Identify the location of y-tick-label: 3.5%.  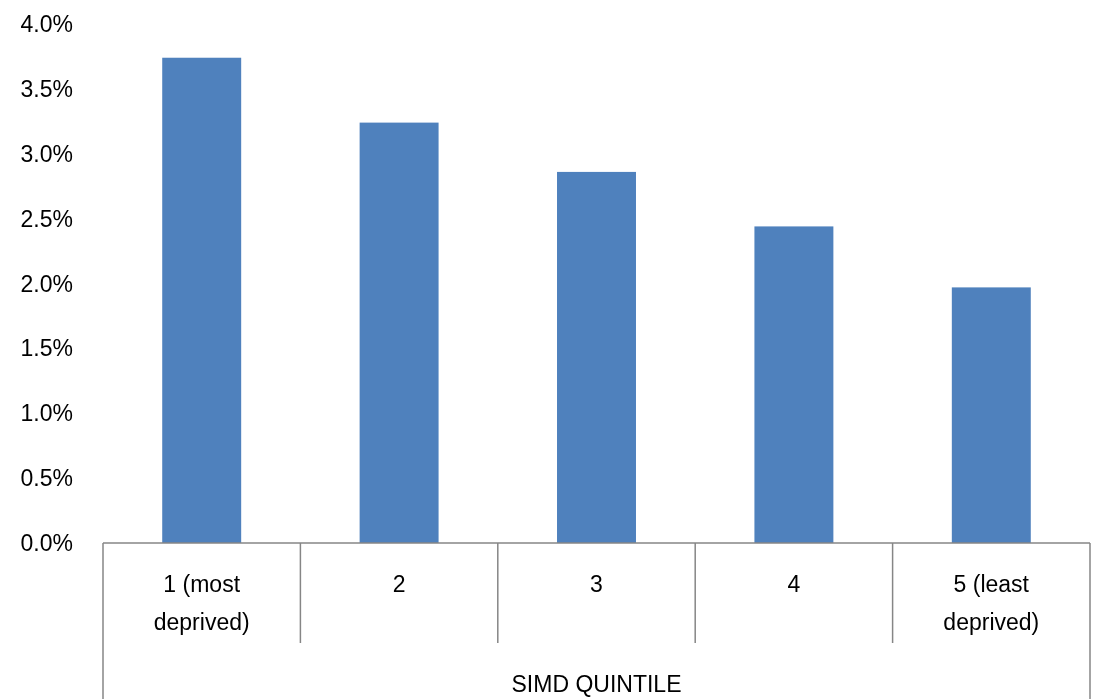
(46, 88).